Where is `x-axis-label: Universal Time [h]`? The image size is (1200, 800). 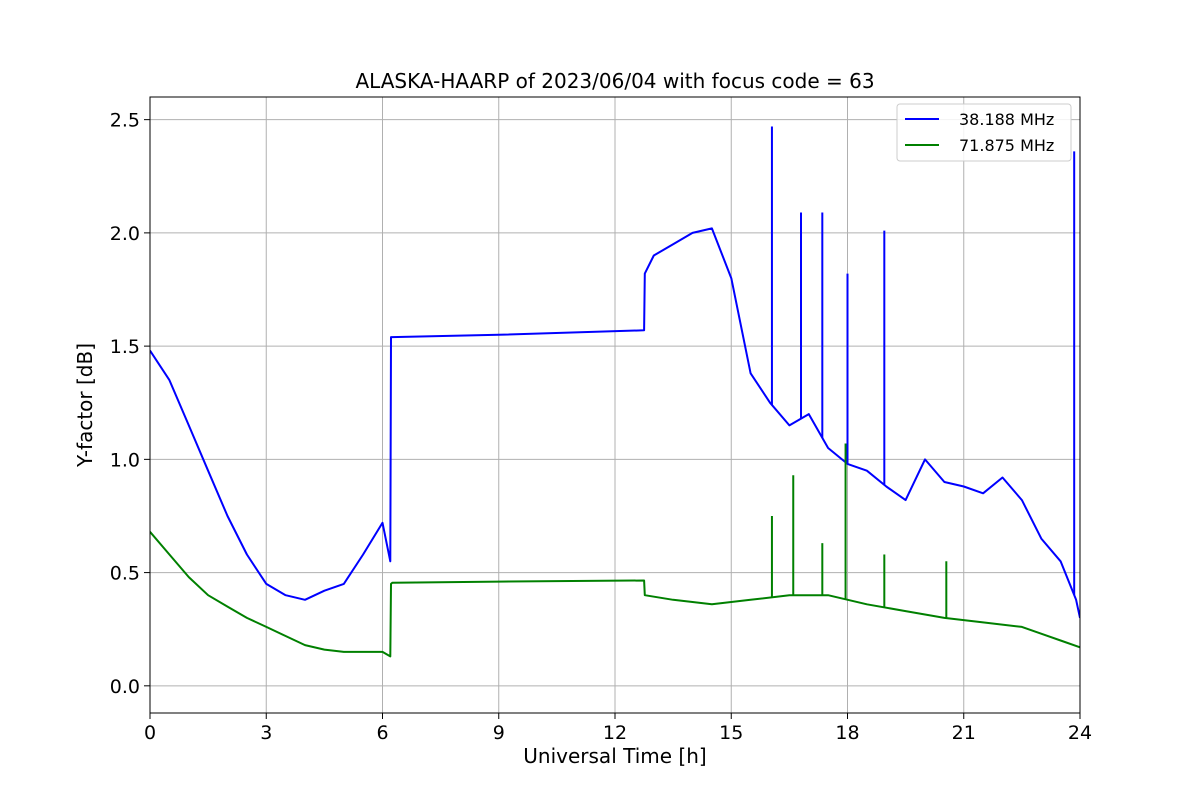 x-axis-label: Universal Time [h] is located at coordinates (614, 756).